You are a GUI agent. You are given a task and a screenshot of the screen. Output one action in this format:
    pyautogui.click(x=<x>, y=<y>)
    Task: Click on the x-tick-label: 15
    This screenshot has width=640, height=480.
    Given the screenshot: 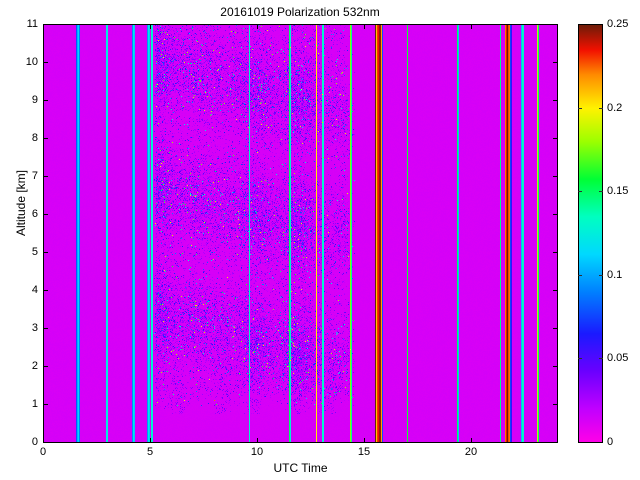 What is the action you would take?
    pyautogui.click(x=364, y=452)
    